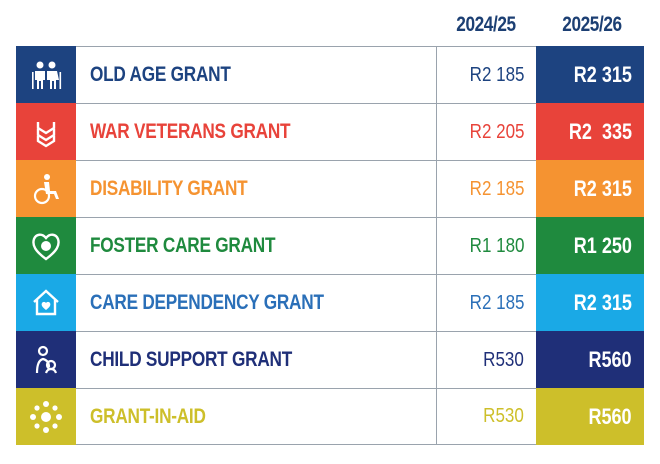  I want to click on grant-name-cell: OLD AGE GRANT, so click(256, 74).